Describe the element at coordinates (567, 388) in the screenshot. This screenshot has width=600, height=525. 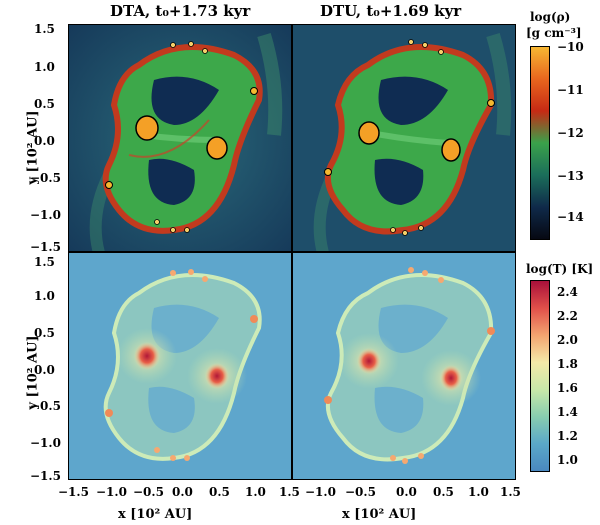
I see `temperature-tick: 1.6` at that location.